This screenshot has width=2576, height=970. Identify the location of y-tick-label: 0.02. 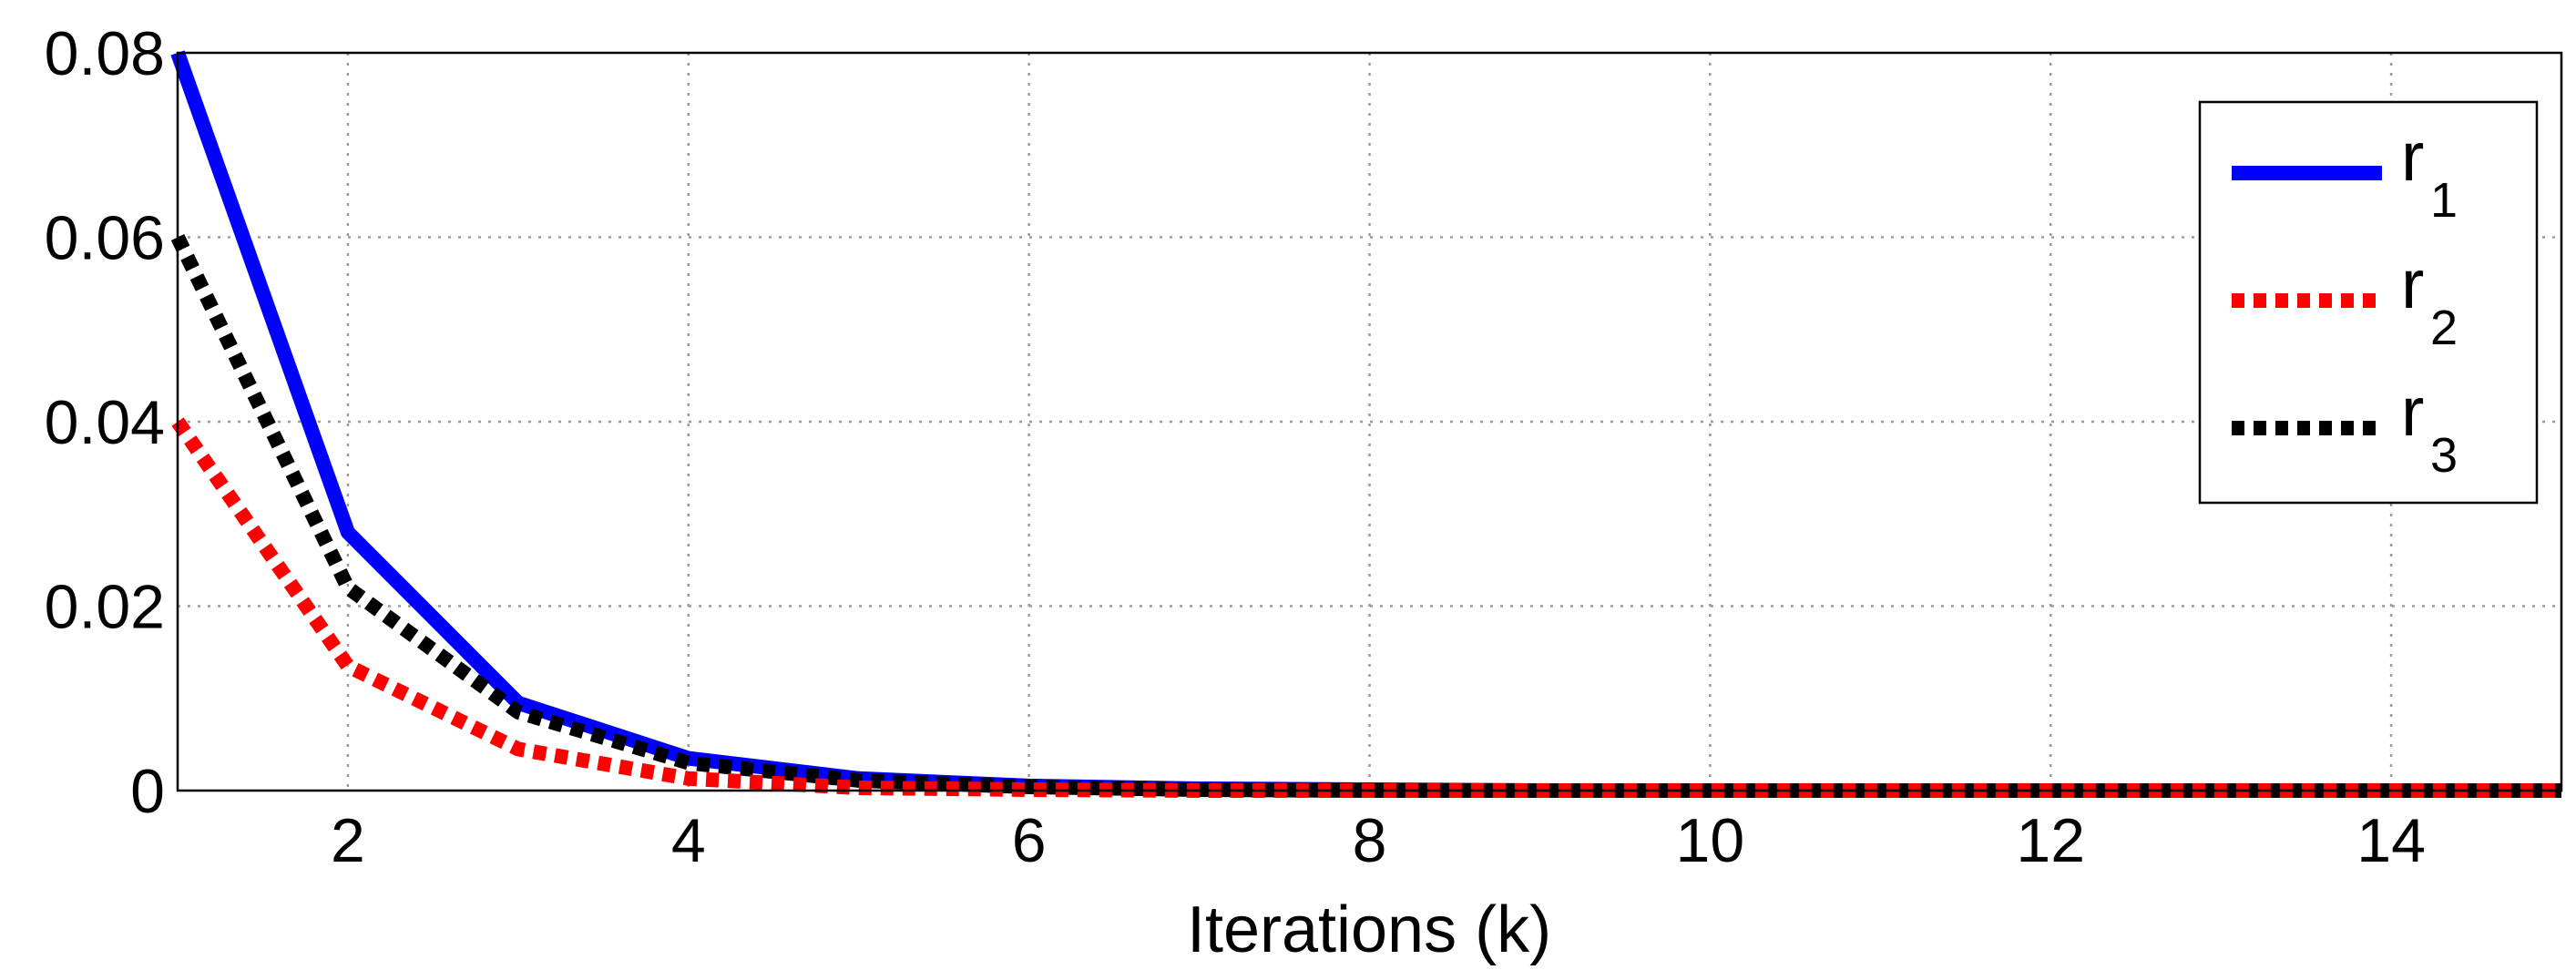
(105, 608).